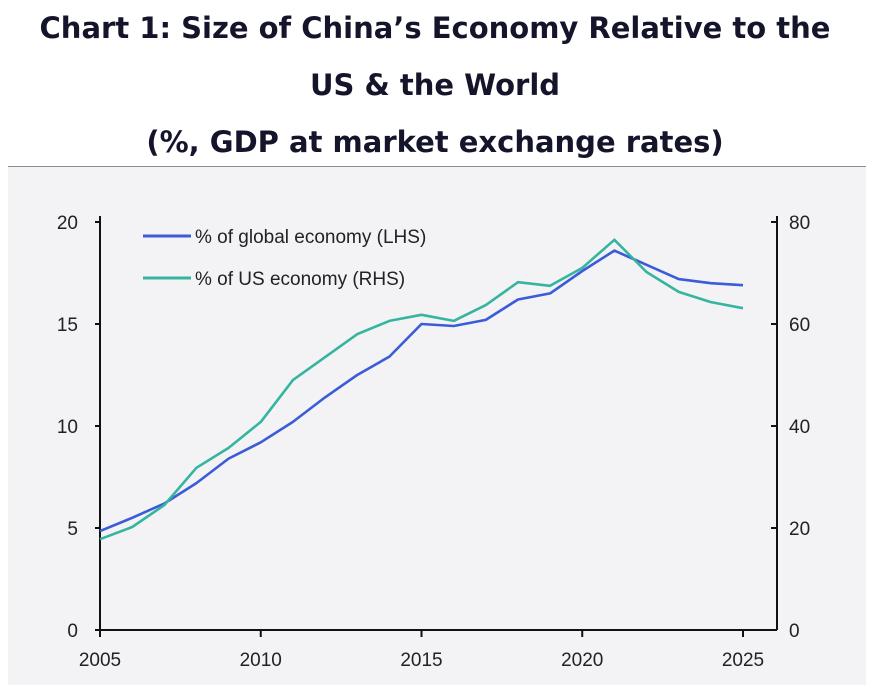  Describe the element at coordinates (261, 660) in the screenshot. I see `x-tick-label: 2010` at that location.